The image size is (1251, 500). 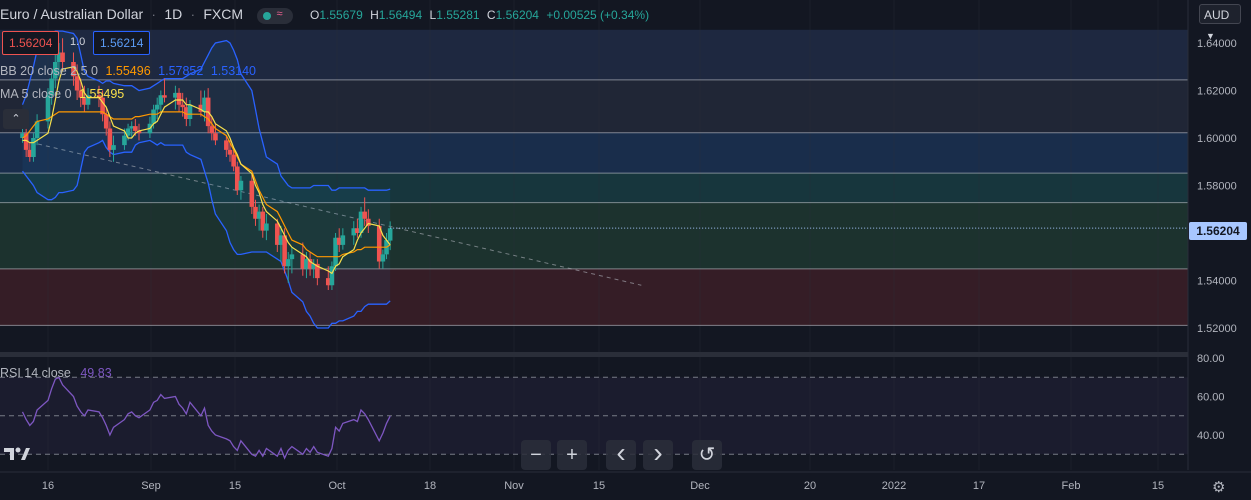 What do you see at coordinates (206, 184) in the screenshot?
I see `bb-basis-line` at bounding box center [206, 184].